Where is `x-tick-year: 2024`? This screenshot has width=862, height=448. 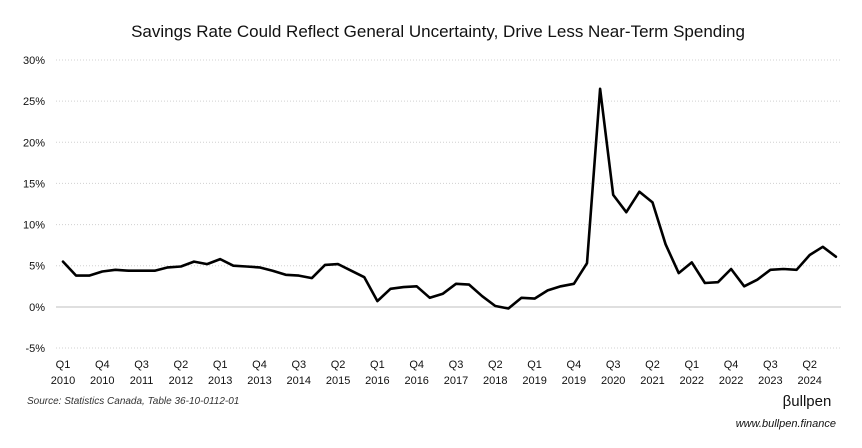
x-tick-year: 2024 is located at coordinates (809, 381).